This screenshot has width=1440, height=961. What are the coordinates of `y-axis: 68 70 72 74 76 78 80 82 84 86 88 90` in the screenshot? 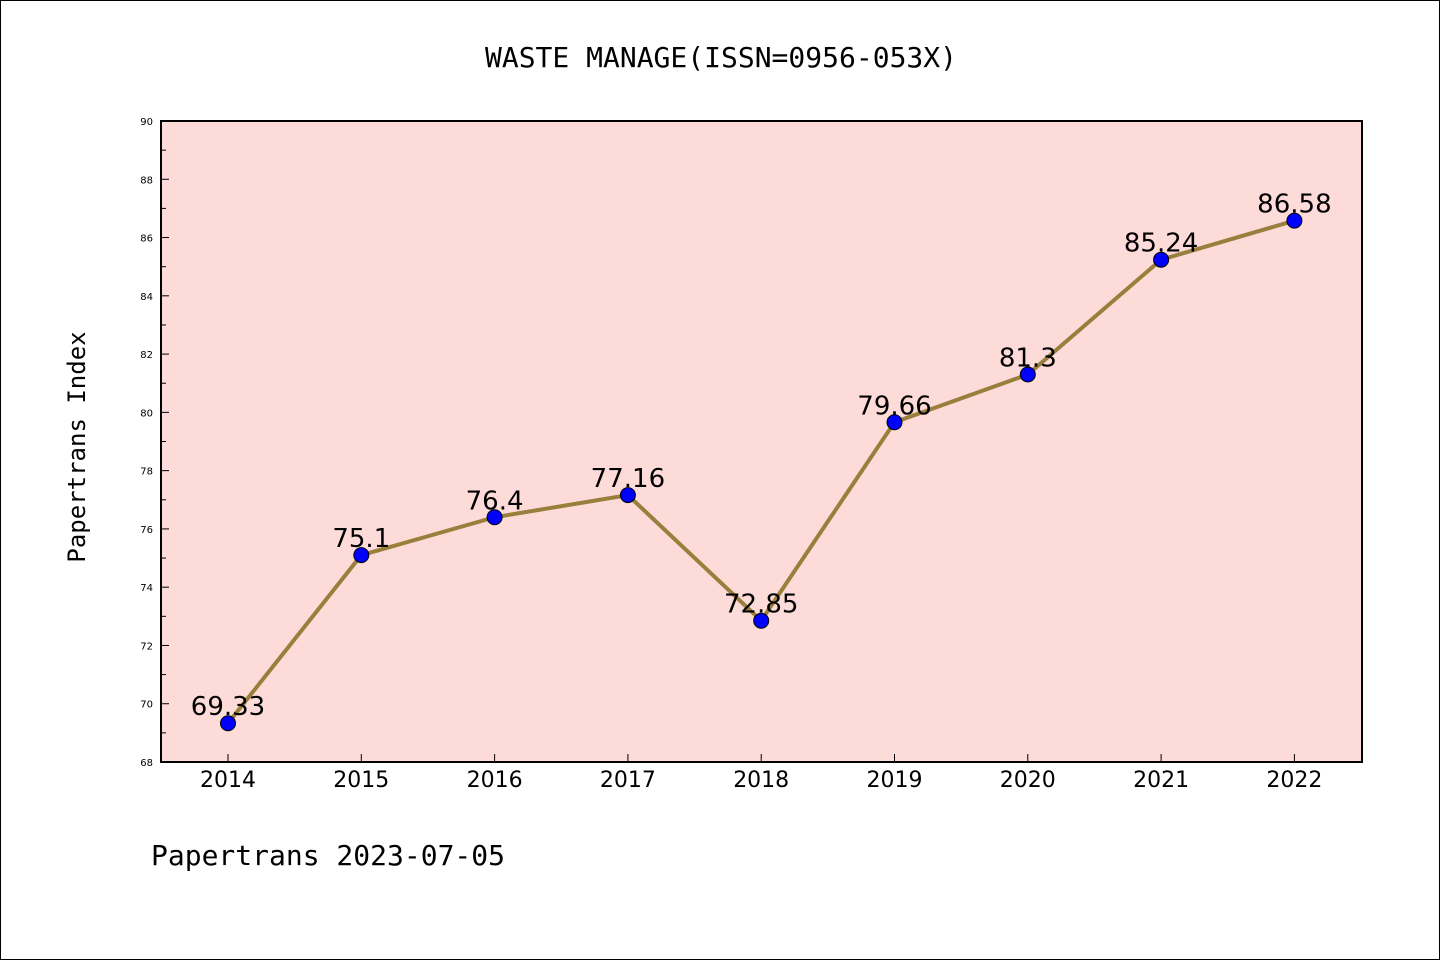 It's located at (154, 443).